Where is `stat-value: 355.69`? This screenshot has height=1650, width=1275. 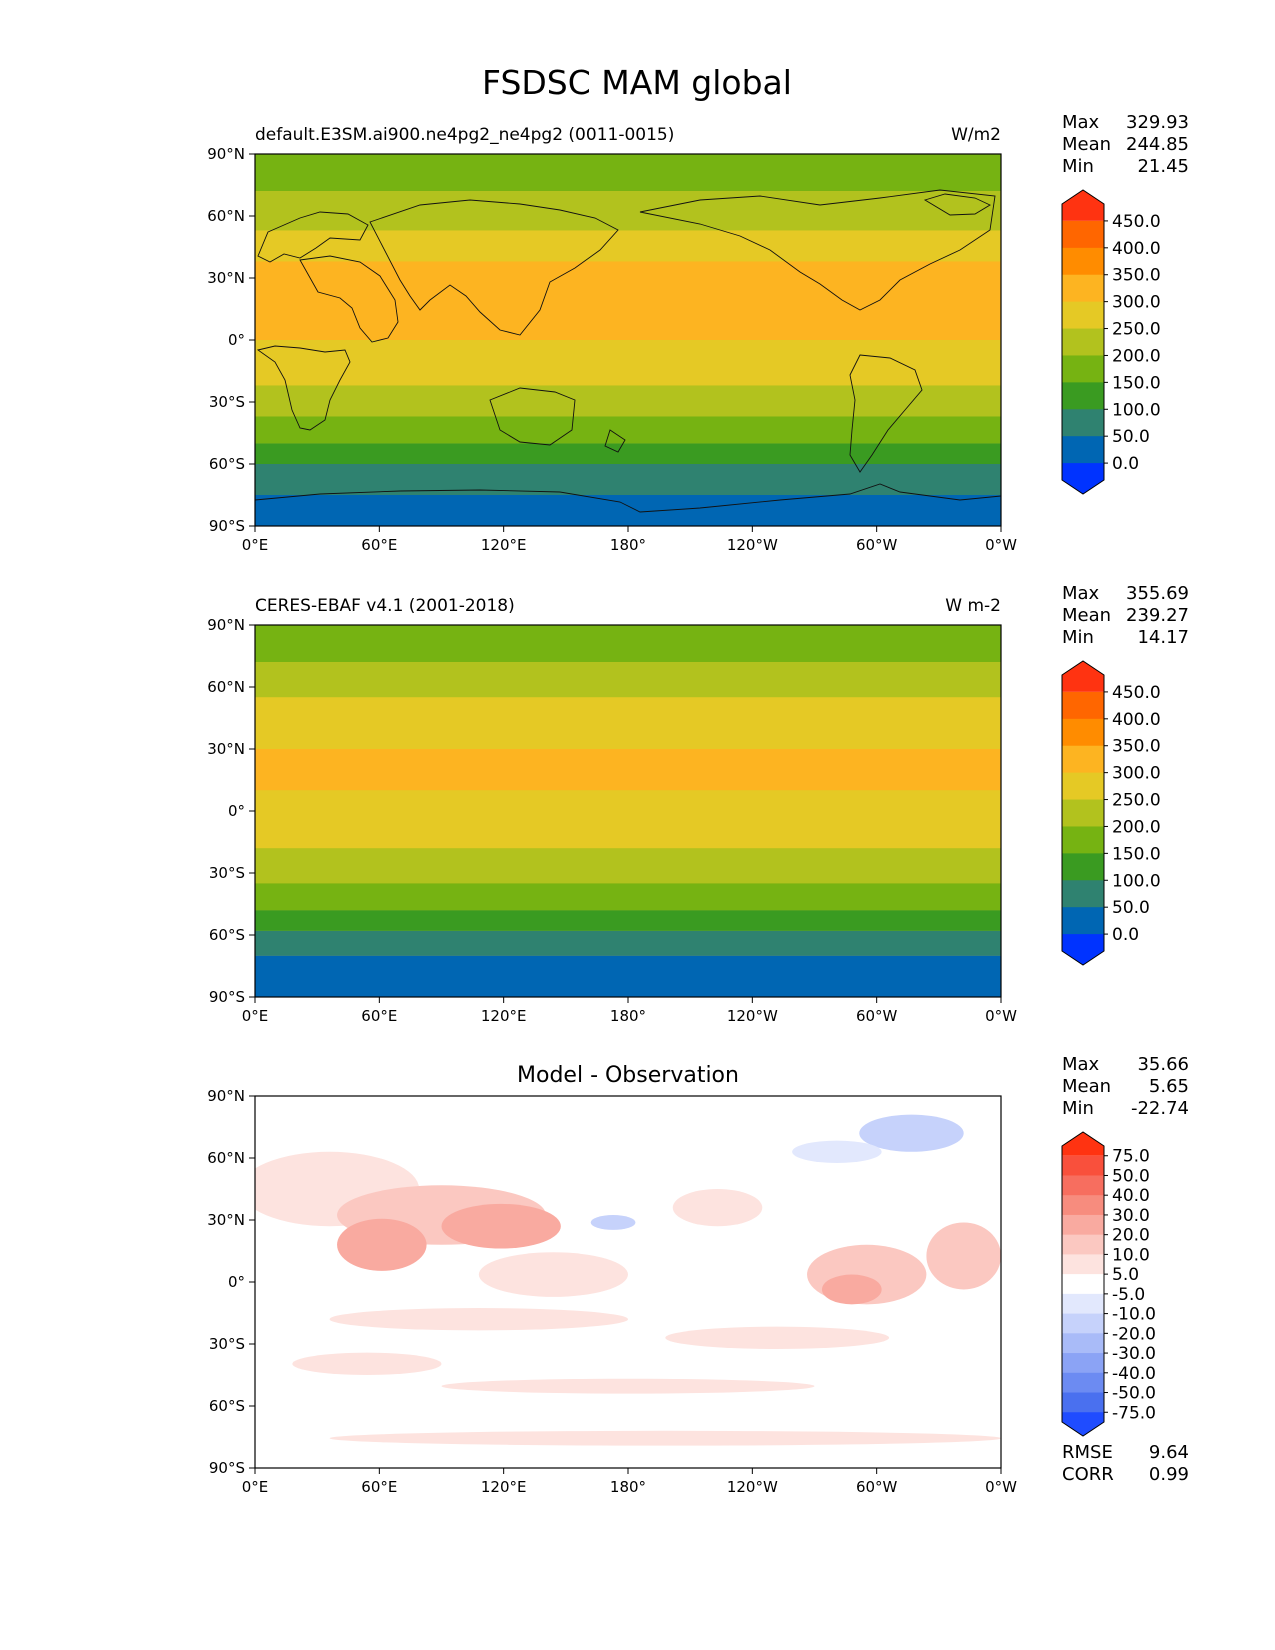
stat-value: 355.69 is located at coordinates (1157, 593).